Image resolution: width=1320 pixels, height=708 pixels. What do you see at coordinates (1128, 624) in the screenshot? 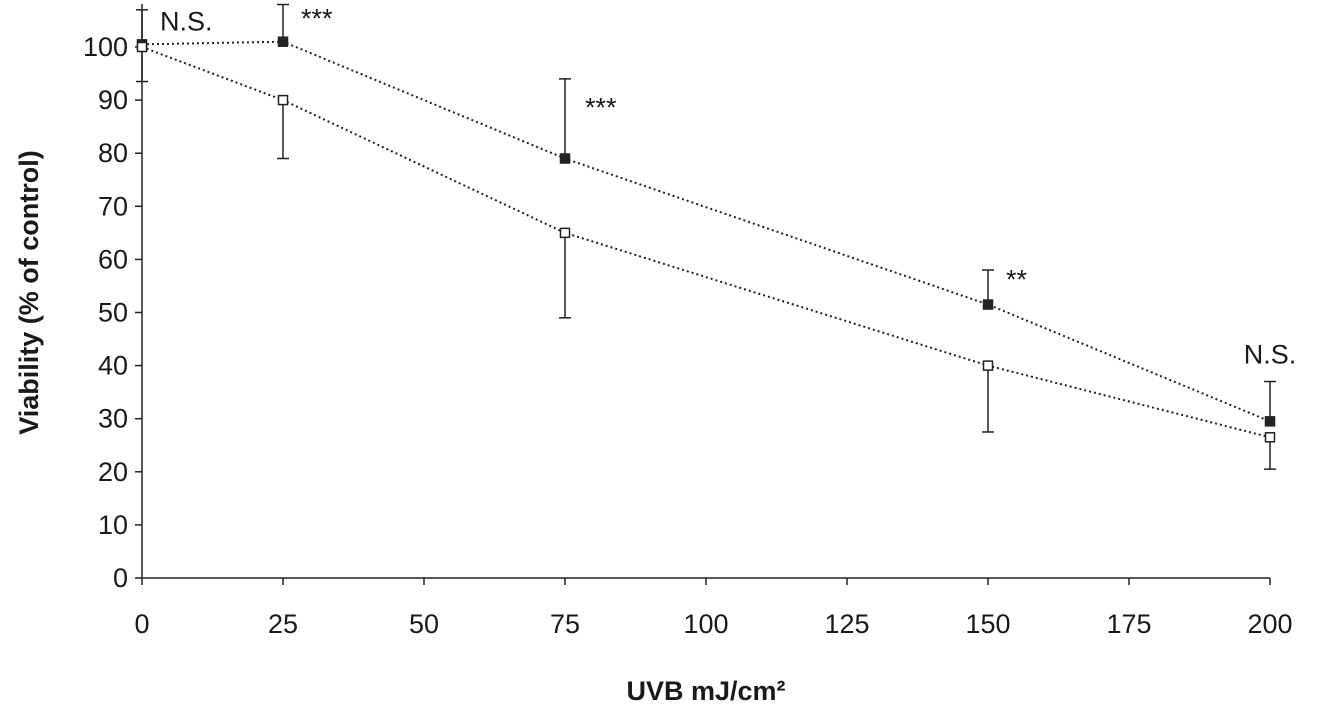
I see `x-tick-label: 175` at bounding box center [1128, 624].